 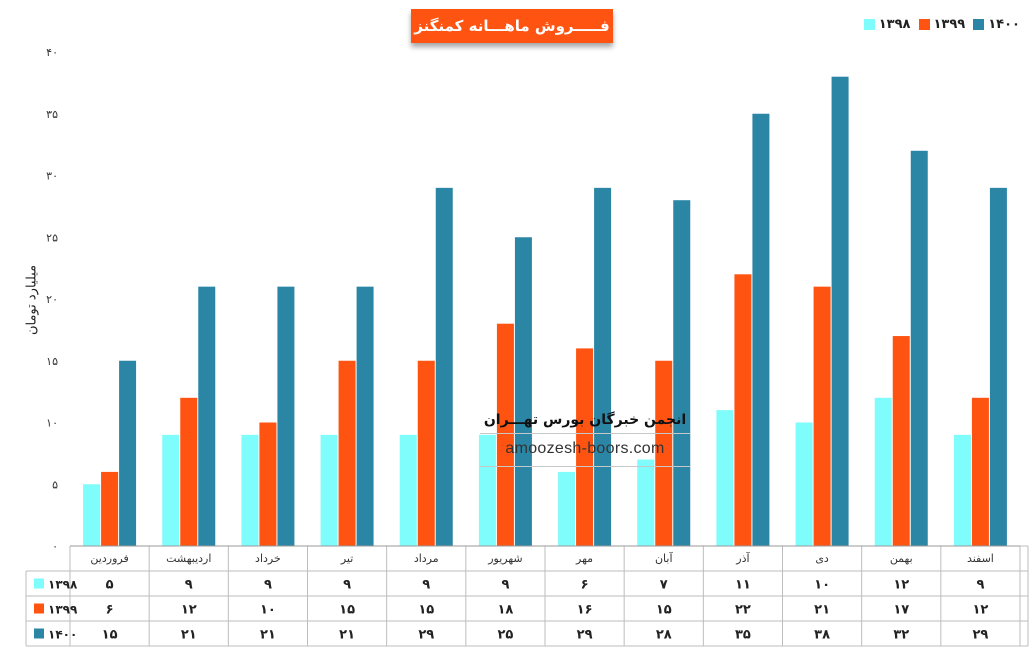 What do you see at coordinates (901, 635) in the screenshot?
I see `table-cell: ۳۲` at bounding box center [901, 635].